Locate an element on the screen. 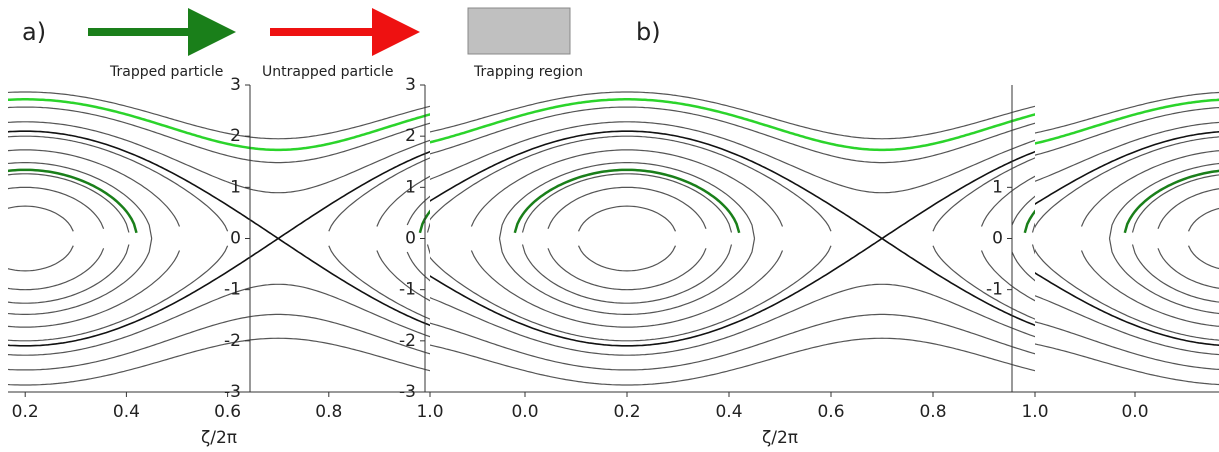  panel-label: a) is located at coordinates (34, 32).